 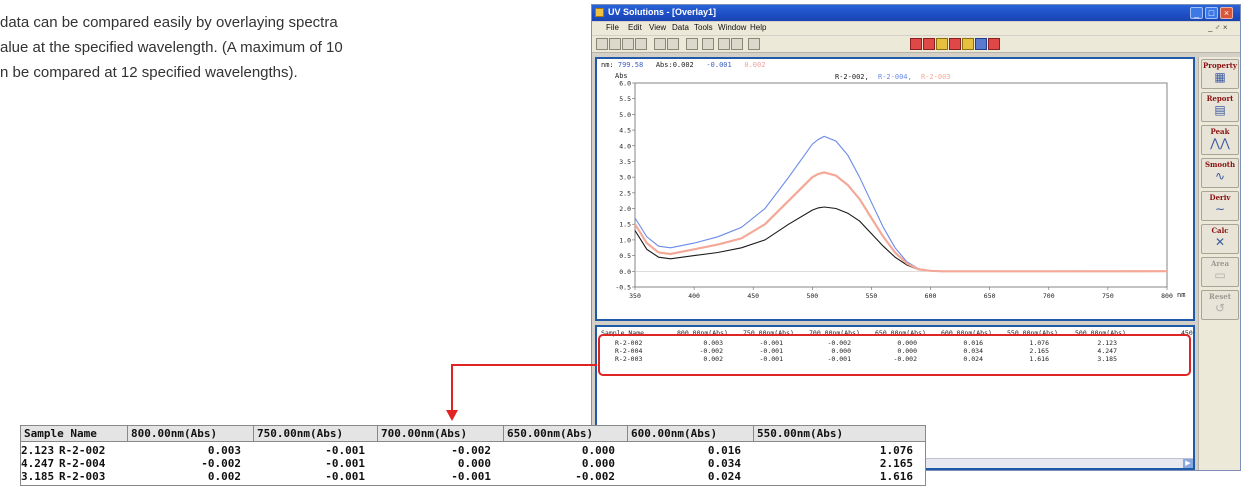 What do you see at coordinates (625, 225) in the screenshot?
I see `y-tick-label: 1.5` at bounding box center [625, 225].